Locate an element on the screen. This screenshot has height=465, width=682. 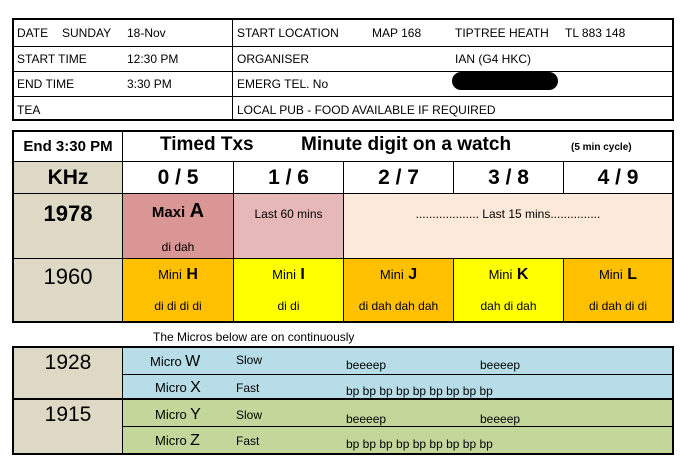
mini-cell-h: Mini H di di di di is located at coordinates (178, 290).